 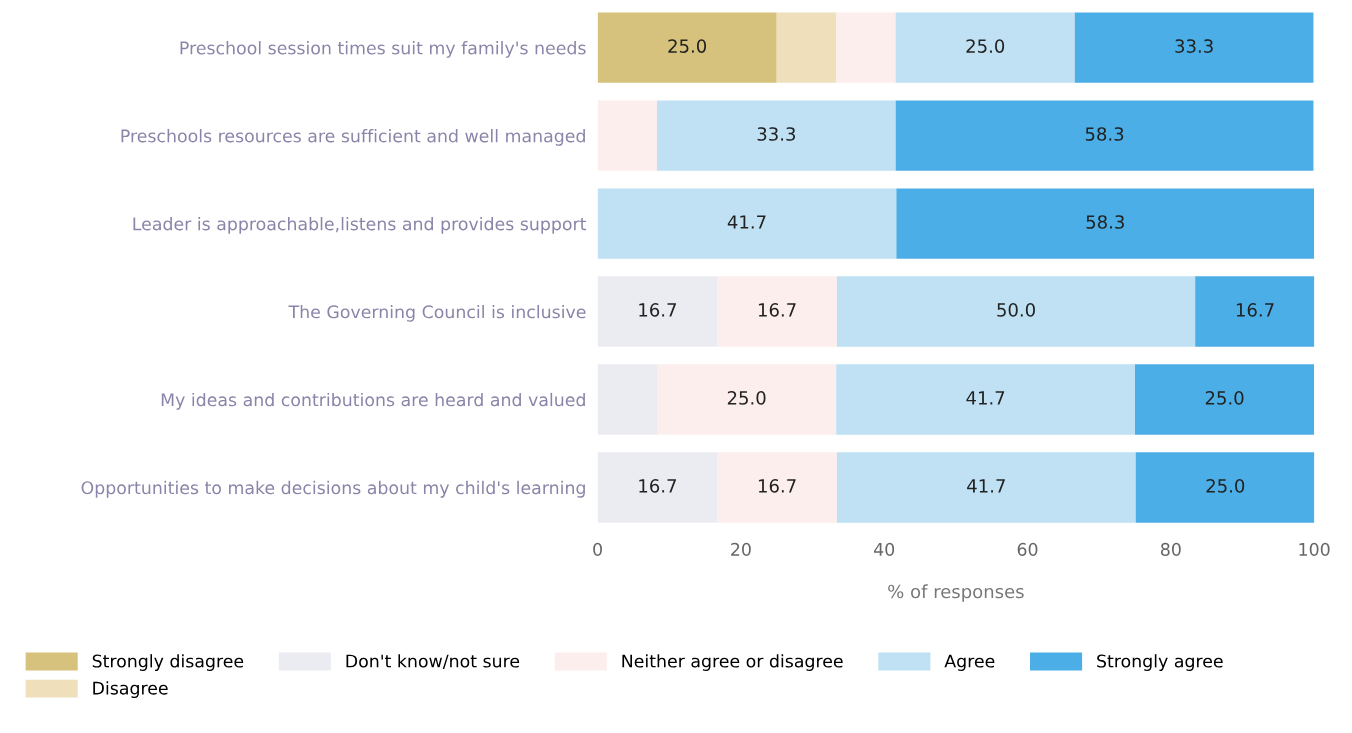 I want to click on x-axis-title: % of responses, so click(x=956, y=593).